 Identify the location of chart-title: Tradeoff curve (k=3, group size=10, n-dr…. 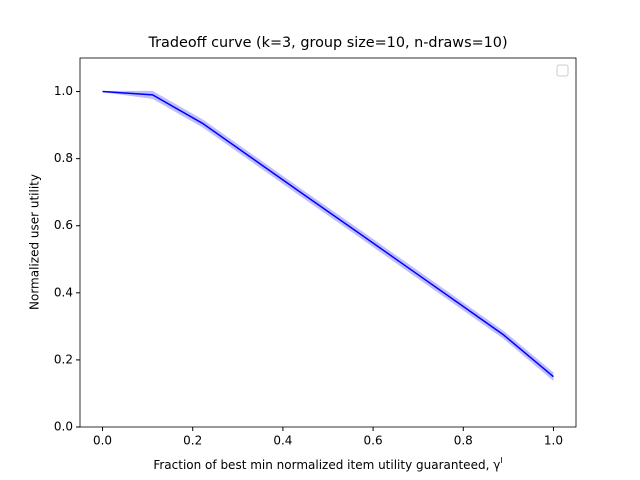
(327, 43).